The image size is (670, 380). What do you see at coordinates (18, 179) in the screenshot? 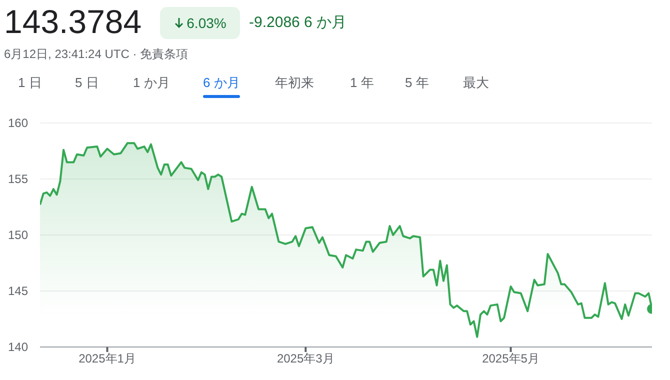
I see `y-tick-label: 155` at bounding box center [18, 179].